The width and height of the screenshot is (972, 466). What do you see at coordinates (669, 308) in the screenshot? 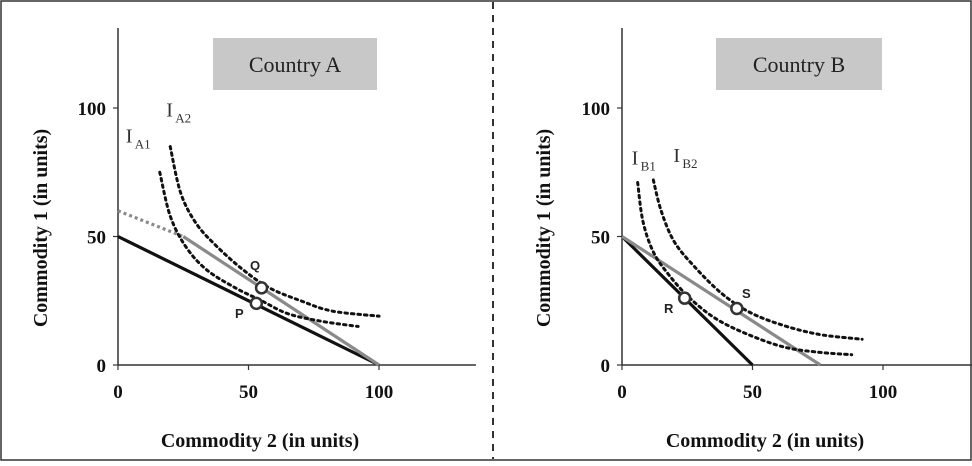
I see `point-label: R` at bounding box center [669, 308].